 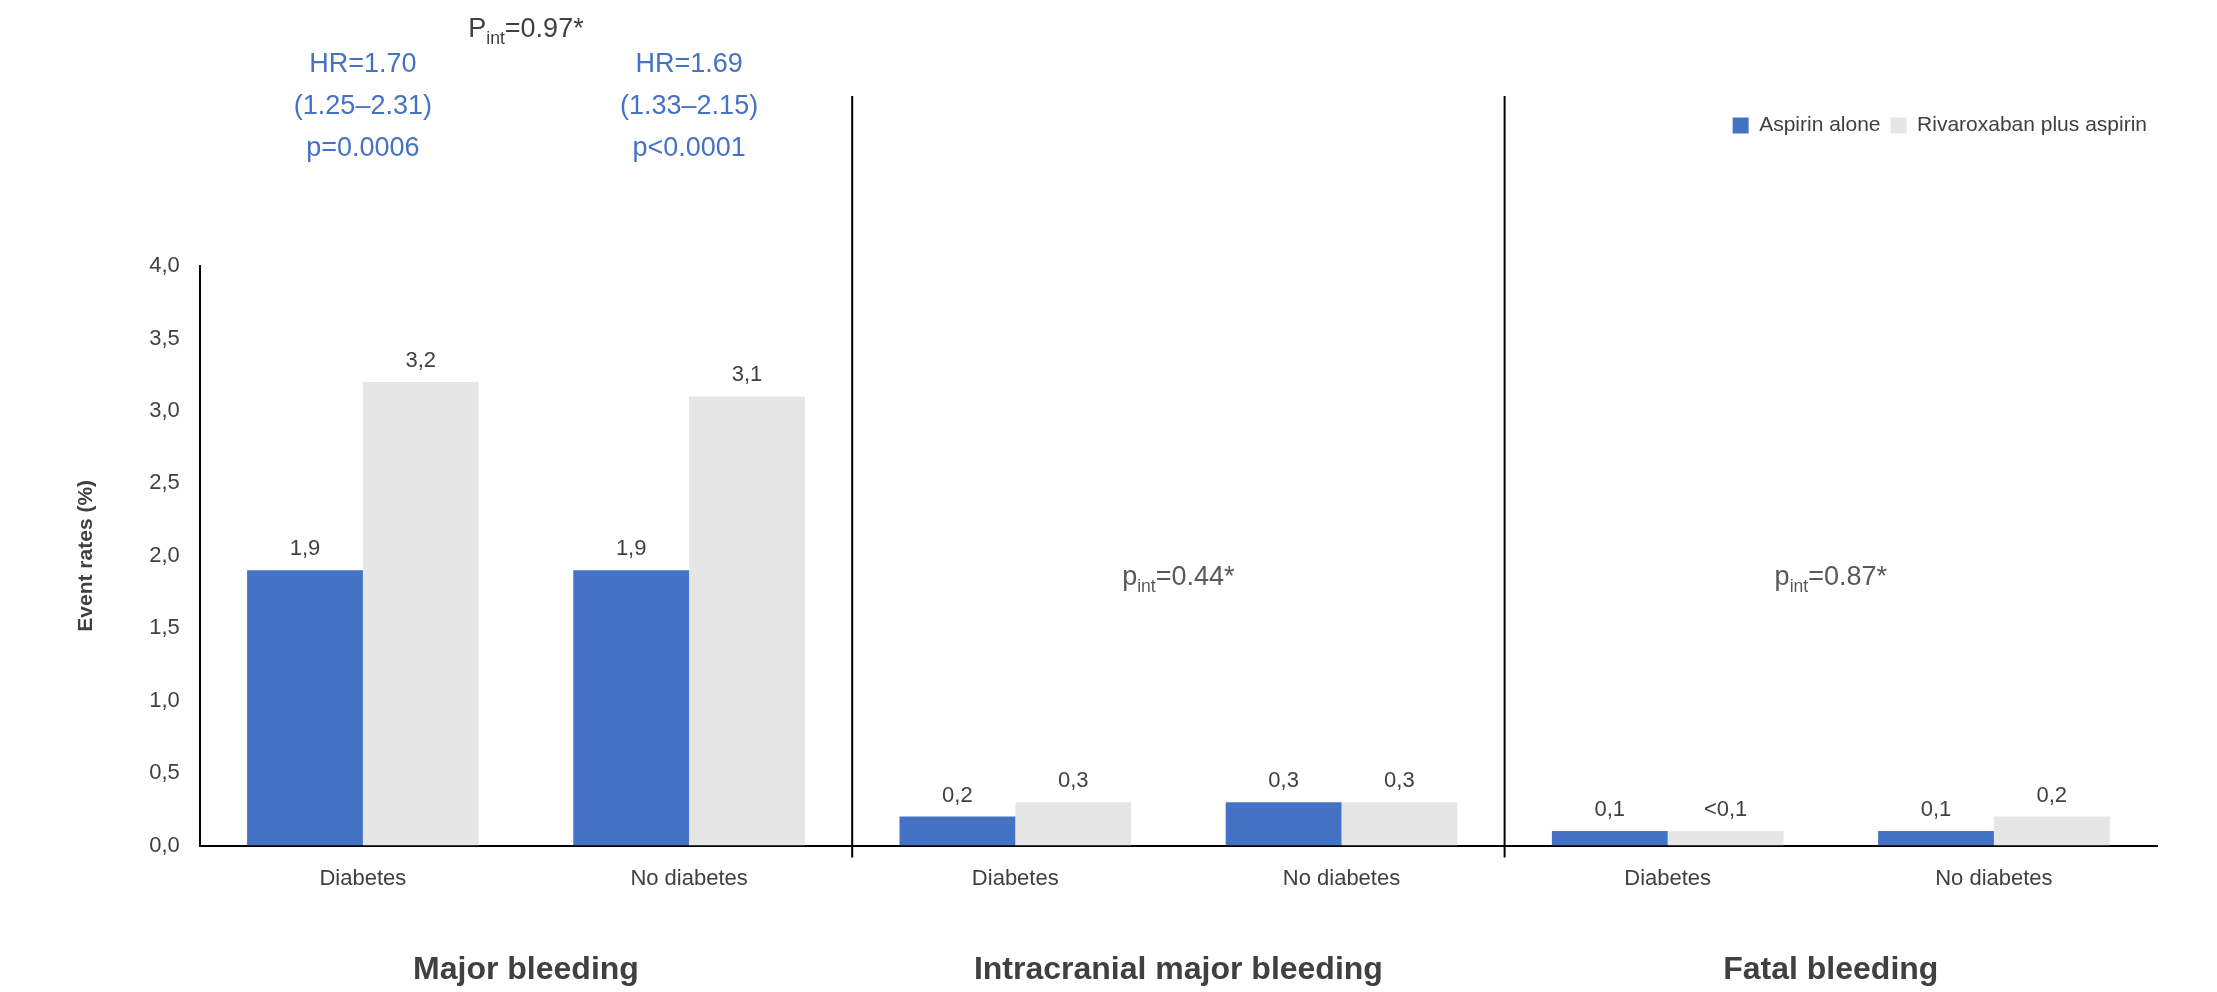 I want to click on y-tick-label: 1,0, so click(x=164, y=699).